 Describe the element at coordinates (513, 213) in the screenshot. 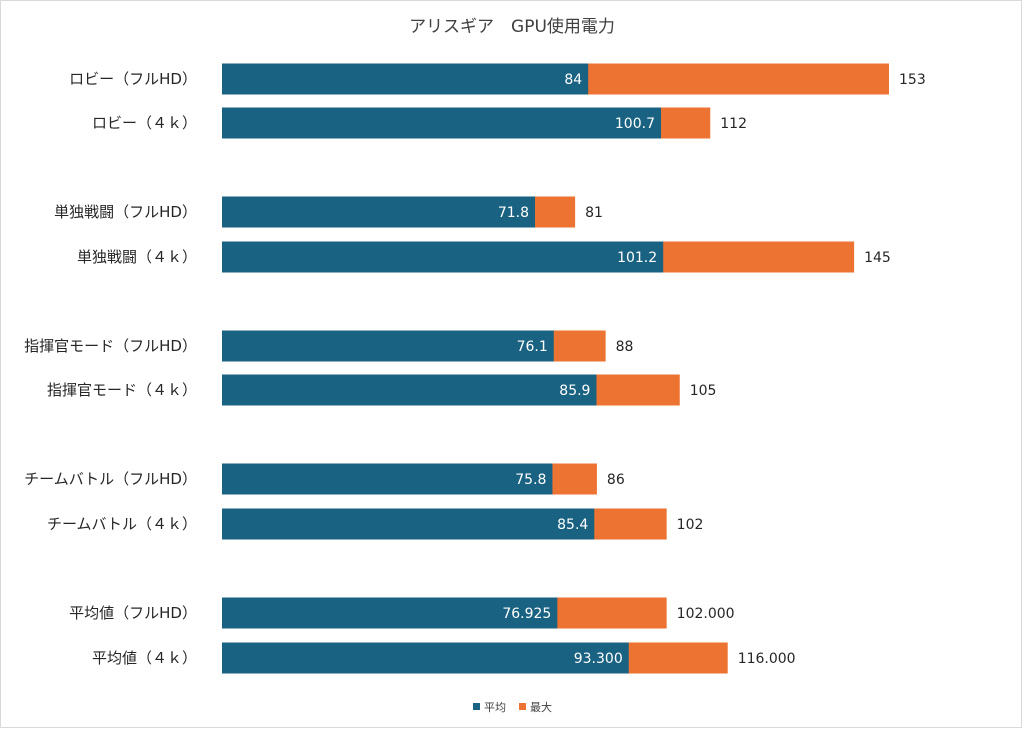

I see `data-label-avg: 71.8` at that location.